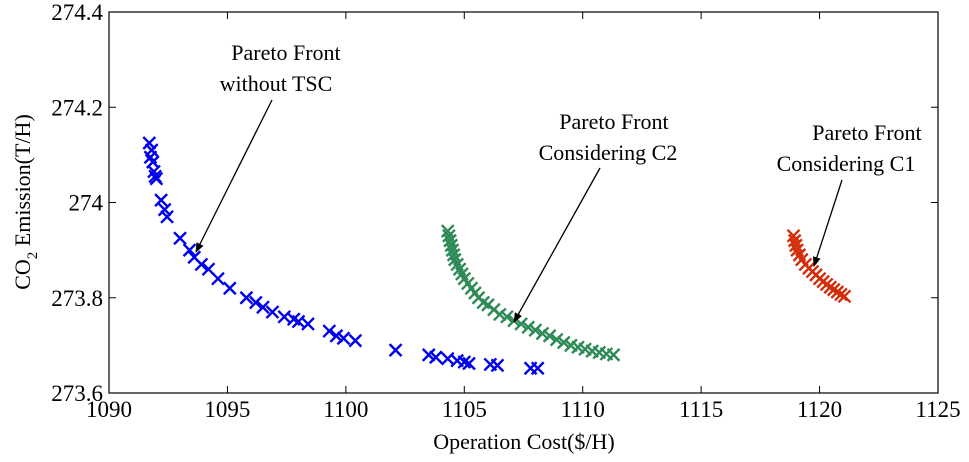  Describe the element at coordinates (33, 256) in the screenshot. I see `y-axis-label-subscript: 2` at that location.